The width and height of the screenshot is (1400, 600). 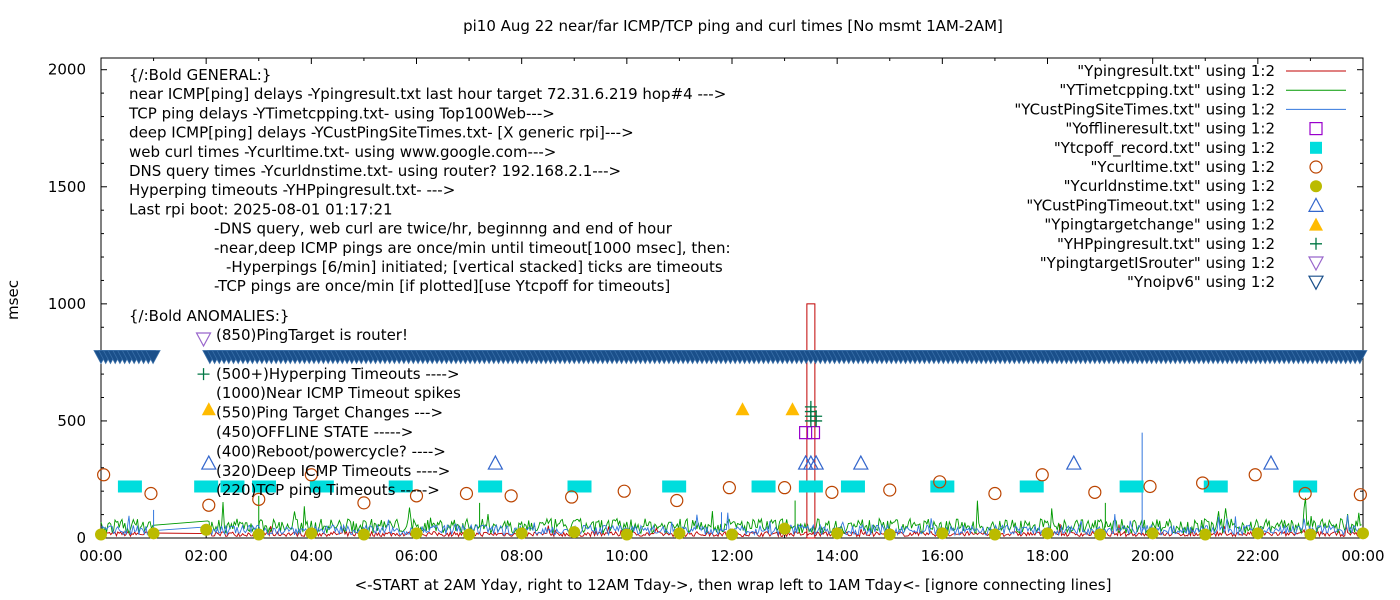 What do you see at coordinates (1152, 556) in the screenshot?
I see `x-tick-label: 20:00` at bounding box center [1152, 556].